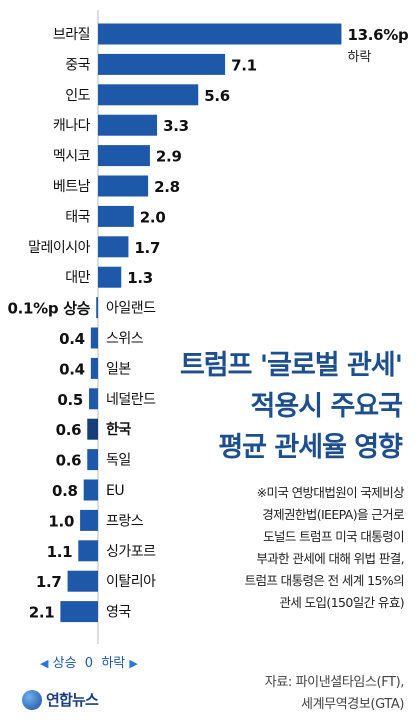 Image resolution: width=420 pixels, height=726 pixels. What do you see at coordinates (77, 217) in the screenshot?
I see `category-label-7: 태국` at bounding box center [77, 217].